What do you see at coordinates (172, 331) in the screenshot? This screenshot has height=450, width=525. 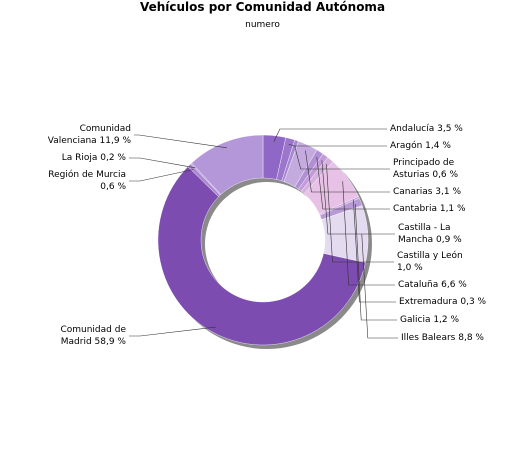 I see `leader-line-comunidad-de-madrid` at bounding box center [172, 331].